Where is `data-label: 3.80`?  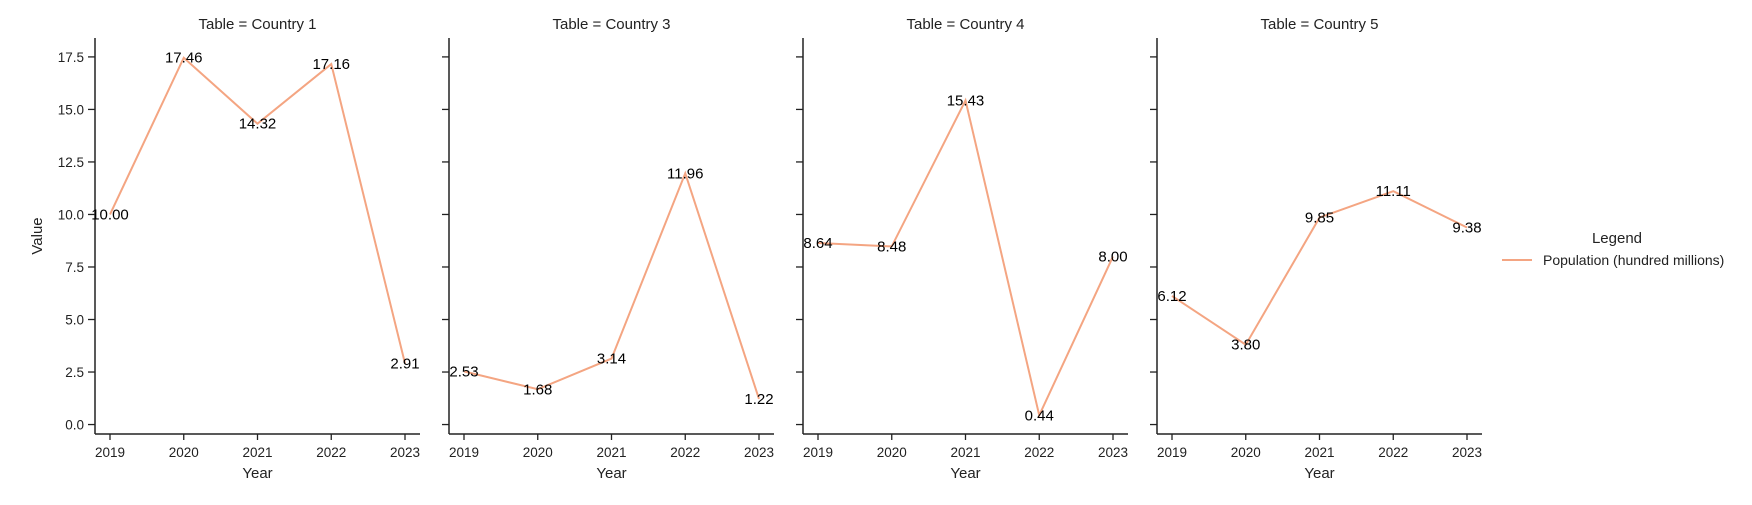
data-label: 3.80 is located at coordinates (1245, 345).